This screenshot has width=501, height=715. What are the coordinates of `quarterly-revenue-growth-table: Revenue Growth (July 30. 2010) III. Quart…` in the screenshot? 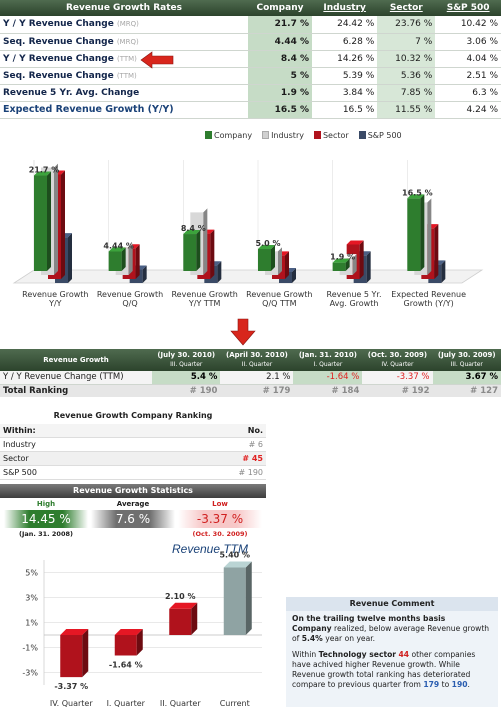 It's located at (250, 373).